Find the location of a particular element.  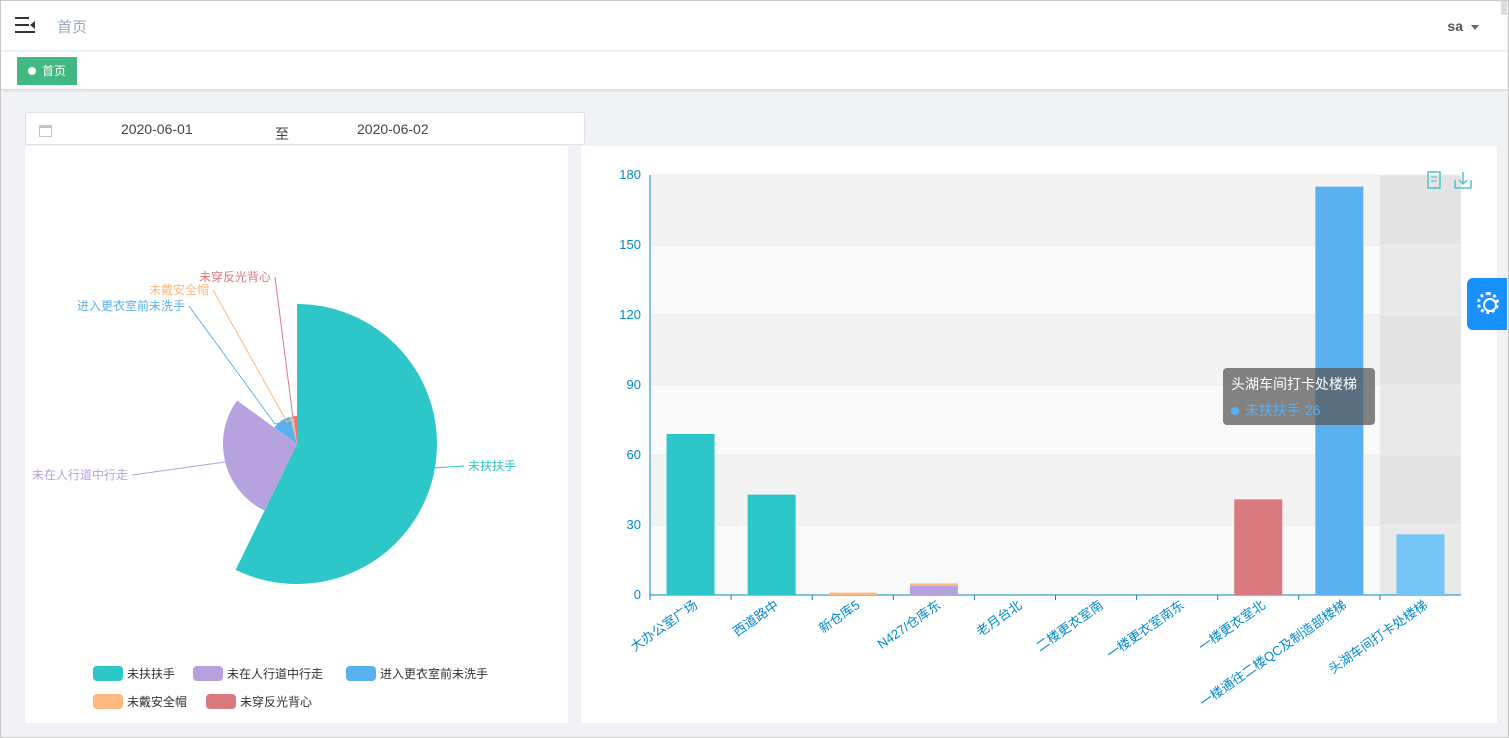

pie-label: 未戴安全帽 is located at coordinates (179, 289).